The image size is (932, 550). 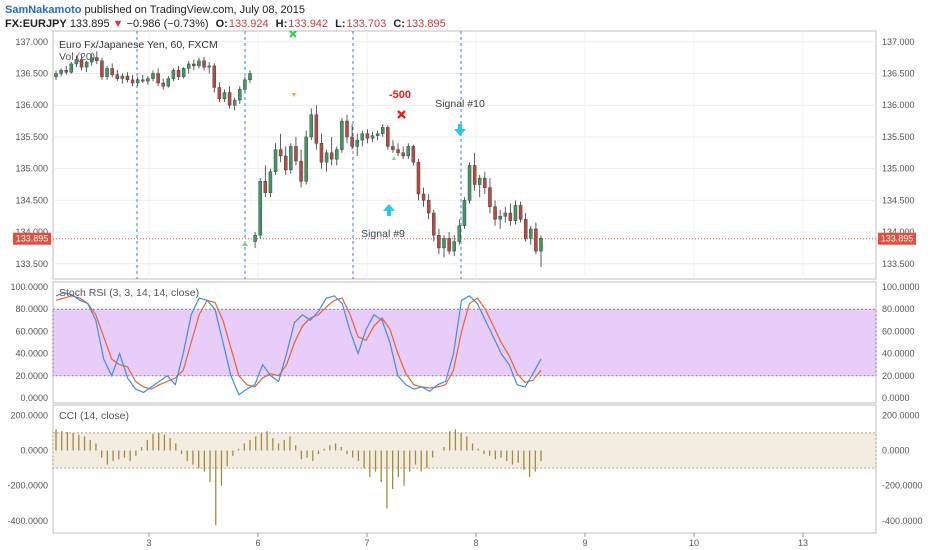 What do you see at coordinates (400, 95) in the screenshot?
I see `minus-500-label: -500` at bounding box center [400, 95].